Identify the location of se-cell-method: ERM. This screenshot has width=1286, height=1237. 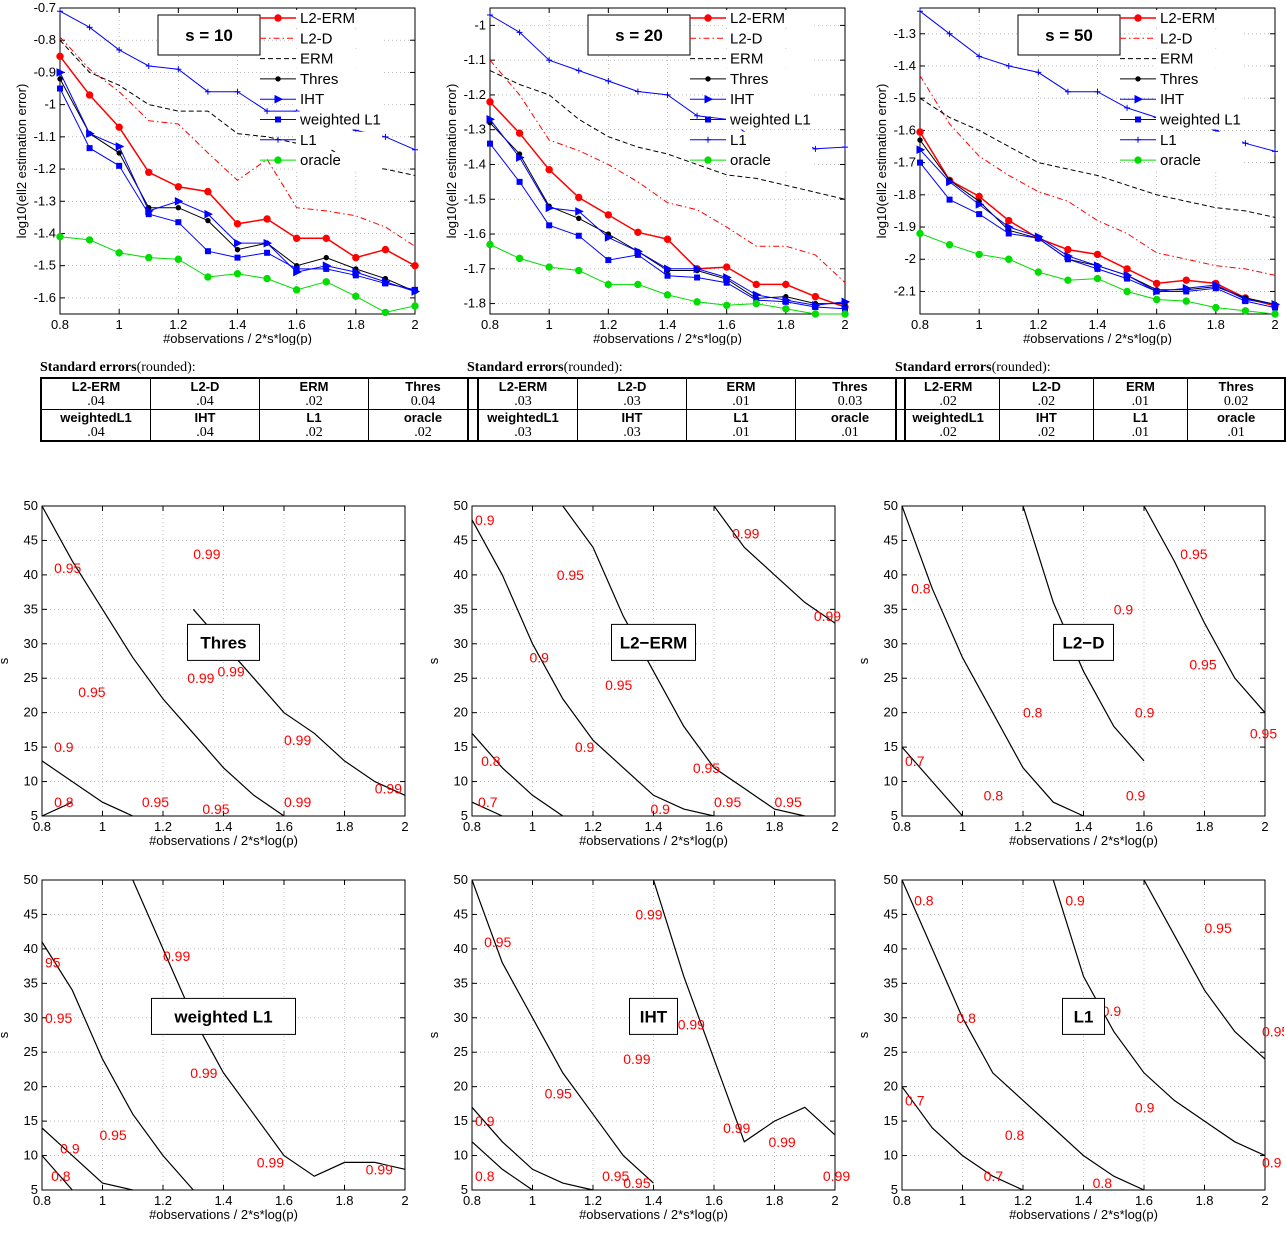
(1140, 386).